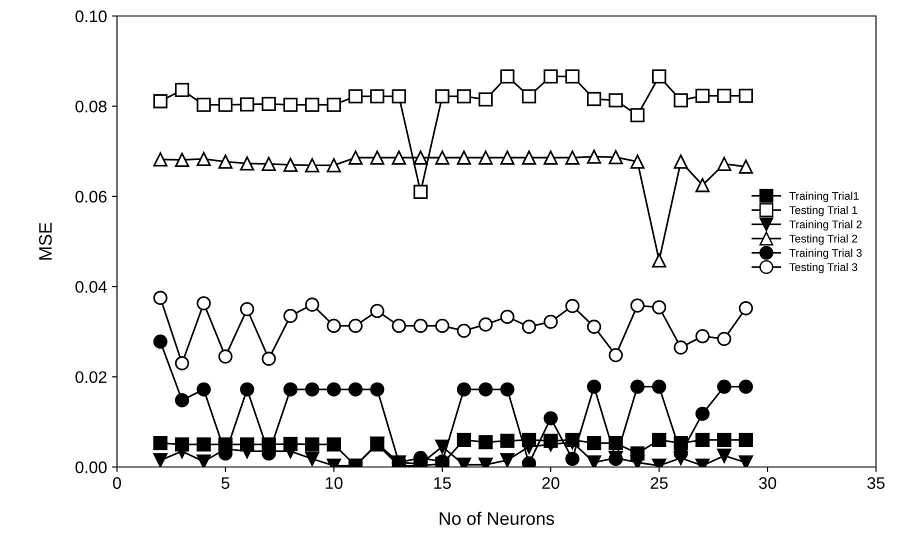 This screenshot has width=910, height=542. Describe the element at coordinates (91, 287) in the screenshot. I see `y-tick-label: 0.04` at that location.